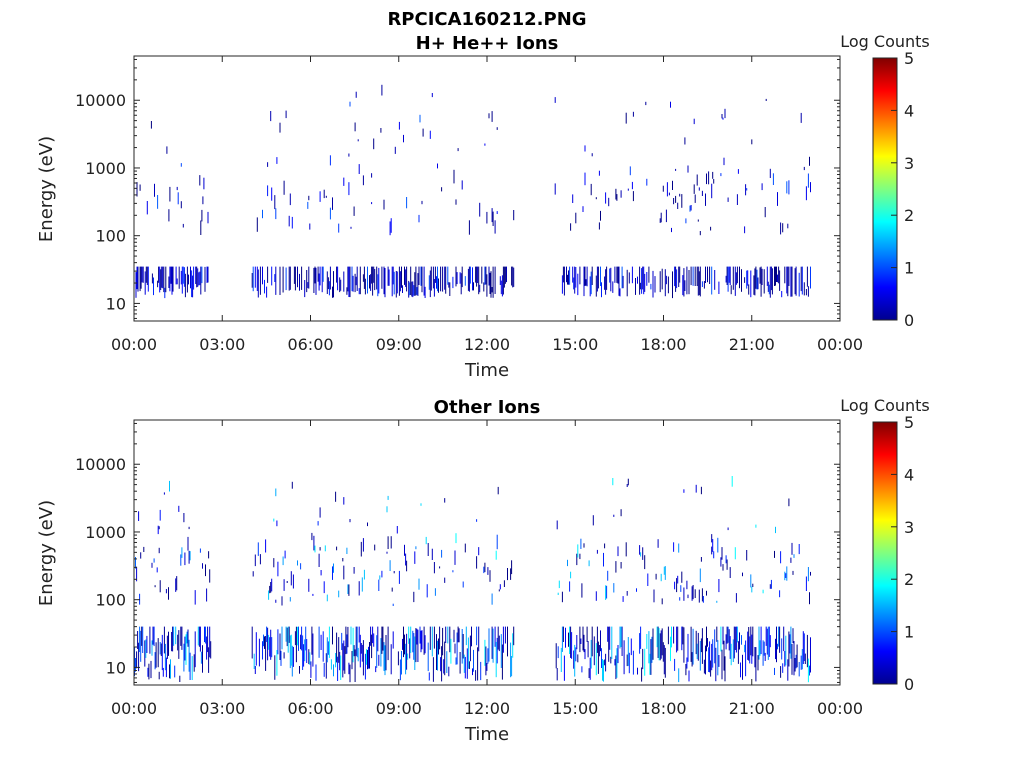 This screenshot has width=1024, height=768. I want to click on x-tick-label: 09:00, so click(399, 708).